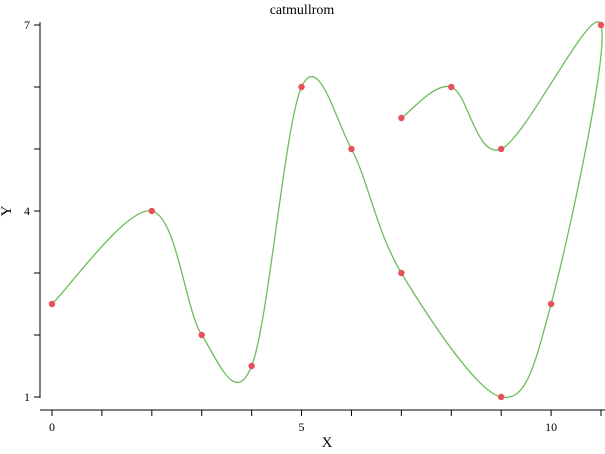  I want to click on x-tick-label: 10, so click(551, 427).